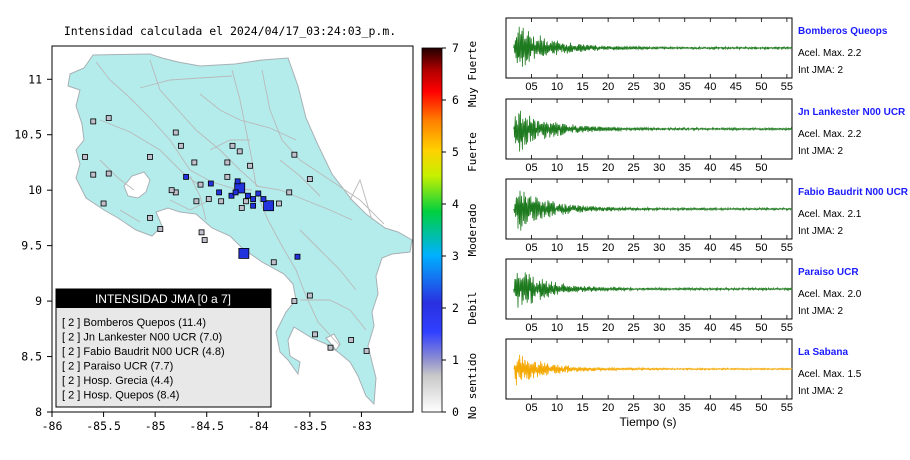  Describe the element at coordinates (823, 352) in the screenshot. I see `waveform-station-name: La Sabana` at that location.